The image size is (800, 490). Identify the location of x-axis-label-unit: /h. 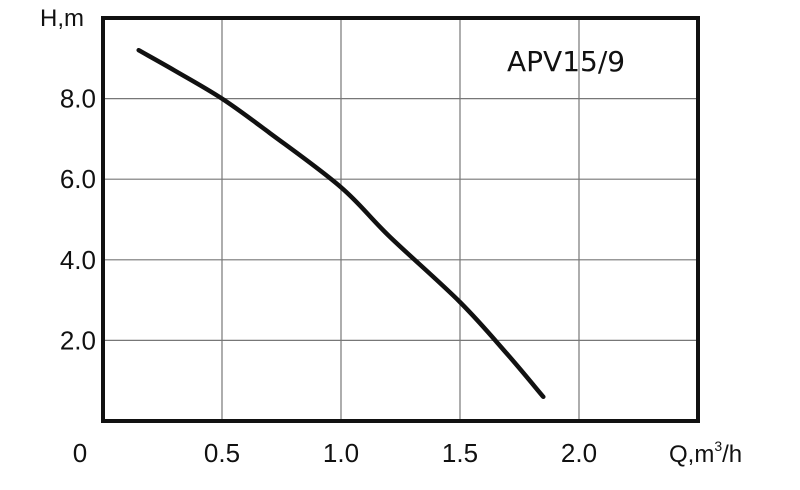
(732, 454).